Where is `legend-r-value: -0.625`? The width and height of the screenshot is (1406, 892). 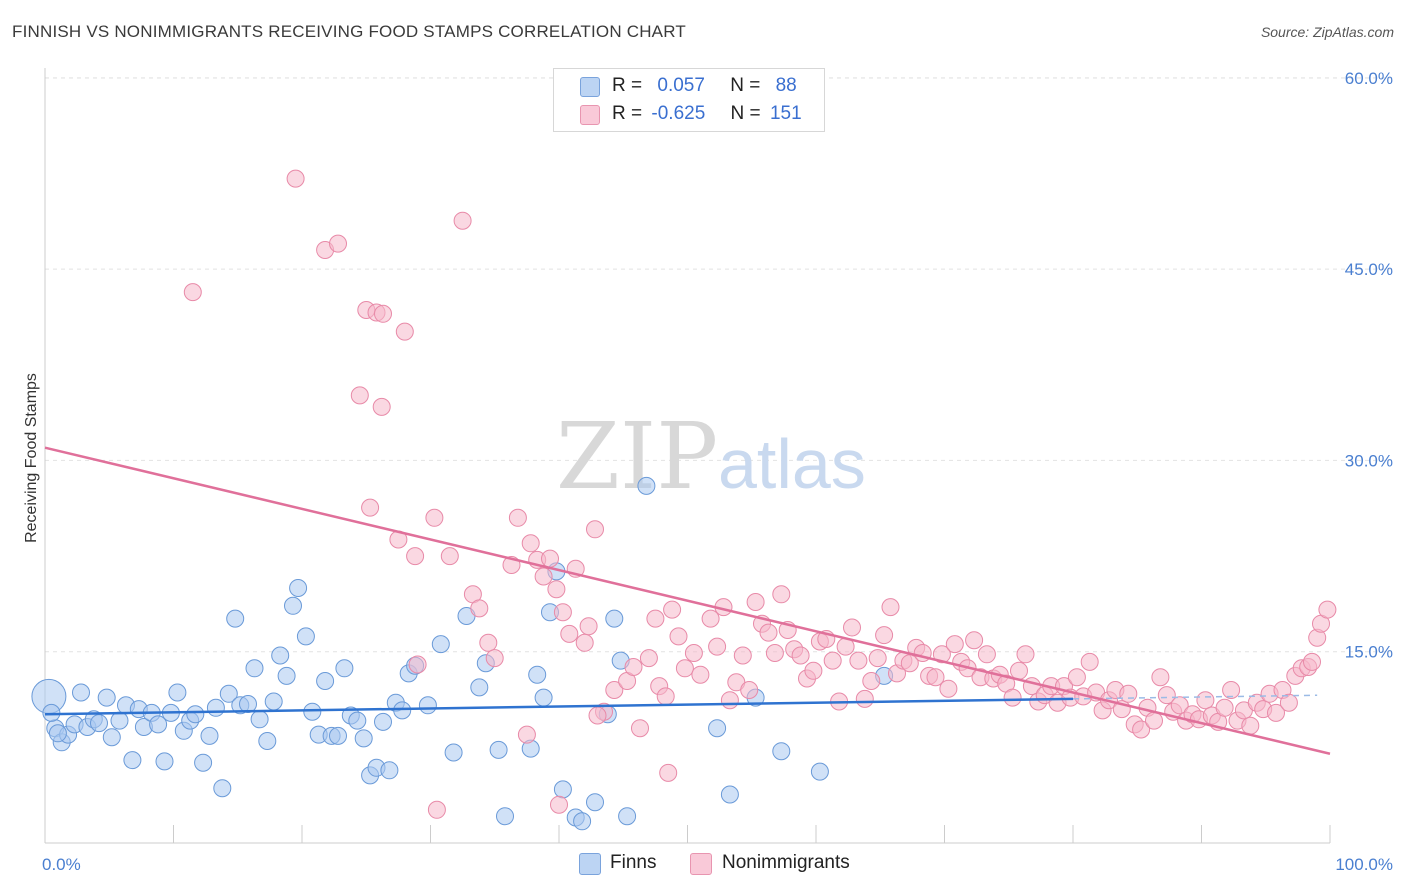
legend-r-value: -0.625 is located at coordinates (678, 113).